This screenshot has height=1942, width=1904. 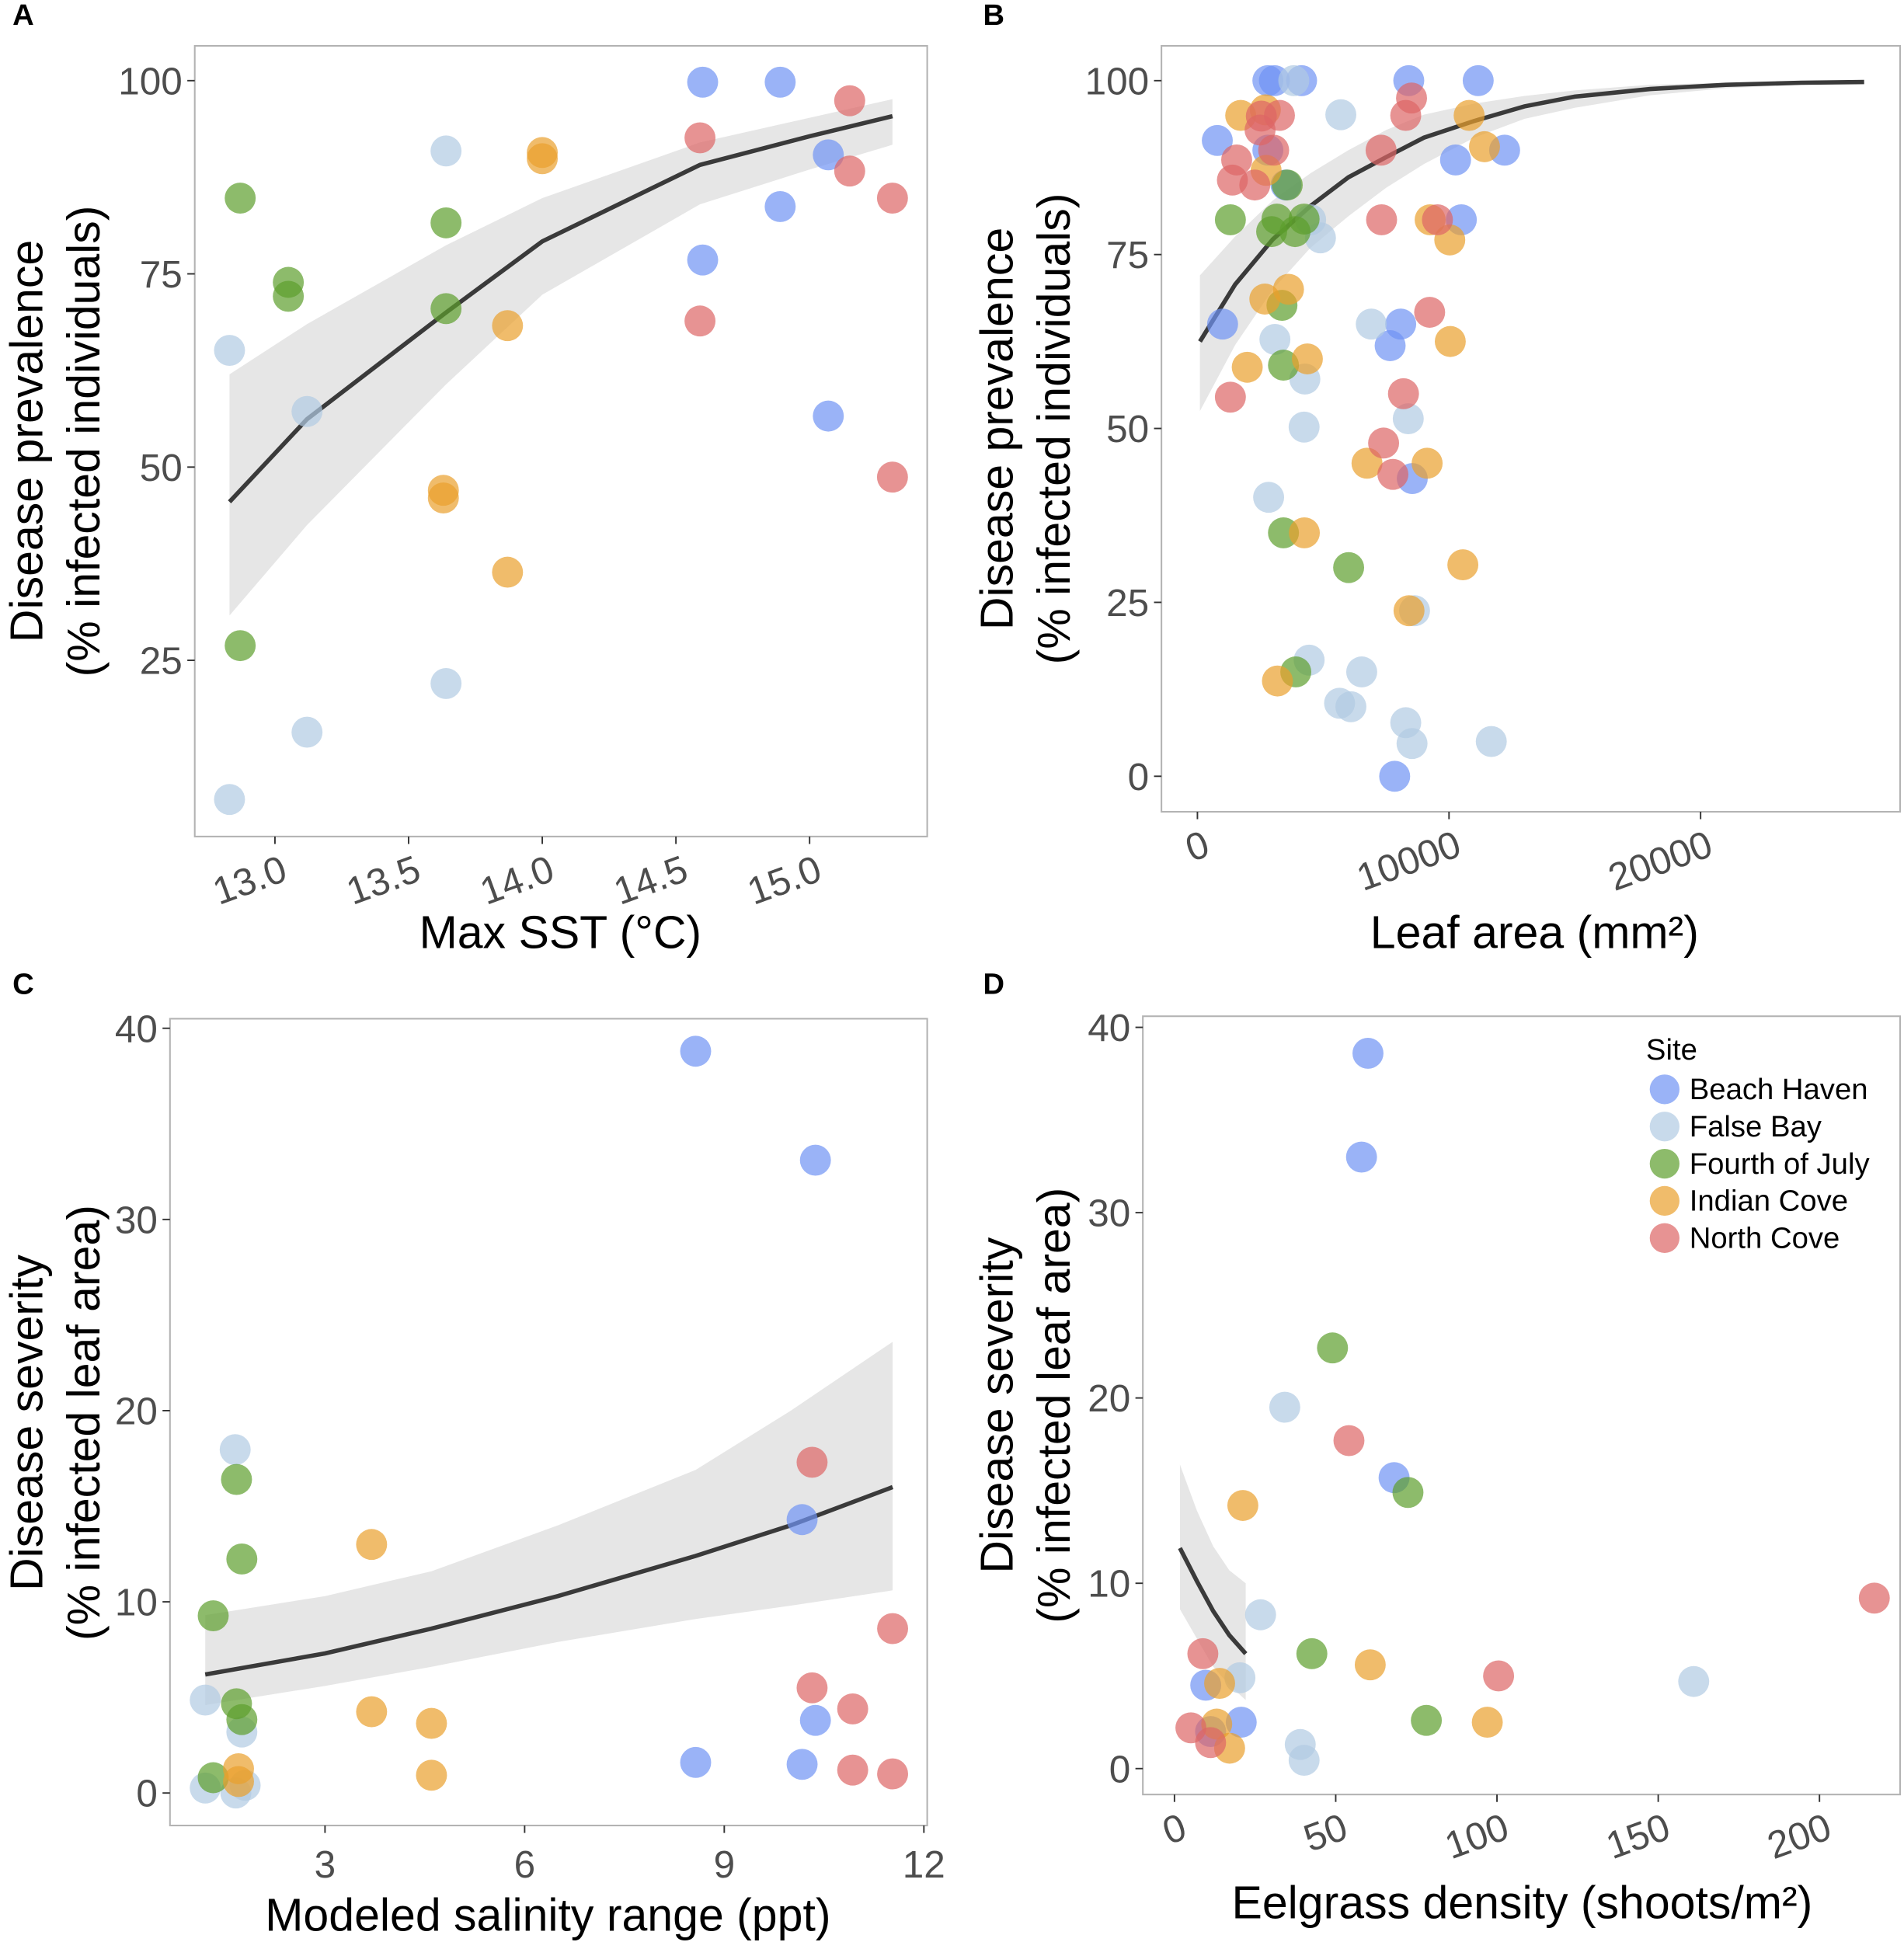 What do you see at coordinates (1744, 1238) in the screenshot?
I see `legend-item-north-cove: North Cove` at bounding box center [1744, 1238].